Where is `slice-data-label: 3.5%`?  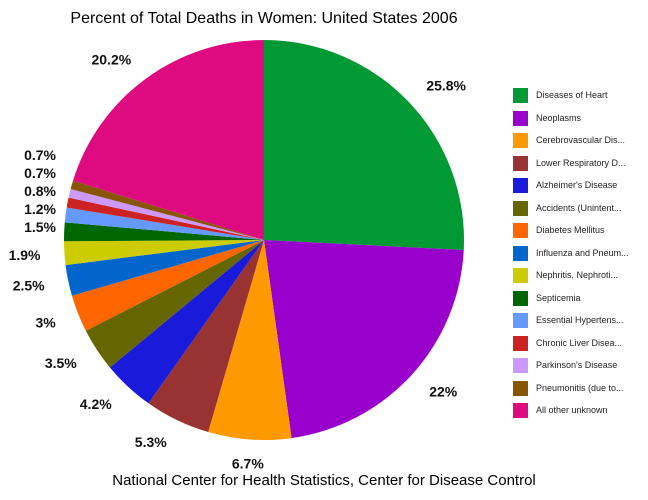 slice-data-label: 3.5% is located at coordinates (61, 363).